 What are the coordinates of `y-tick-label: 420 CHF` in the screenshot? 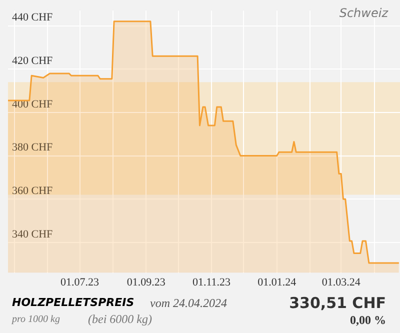 It's located at (32, 61).